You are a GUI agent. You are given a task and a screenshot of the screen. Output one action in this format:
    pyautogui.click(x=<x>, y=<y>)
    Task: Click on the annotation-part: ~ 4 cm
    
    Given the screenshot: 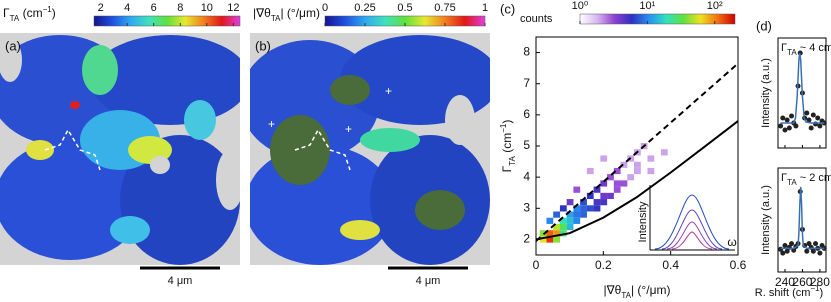 What is the action you would take?
    pyautogui.click(x=814, y=48)
    